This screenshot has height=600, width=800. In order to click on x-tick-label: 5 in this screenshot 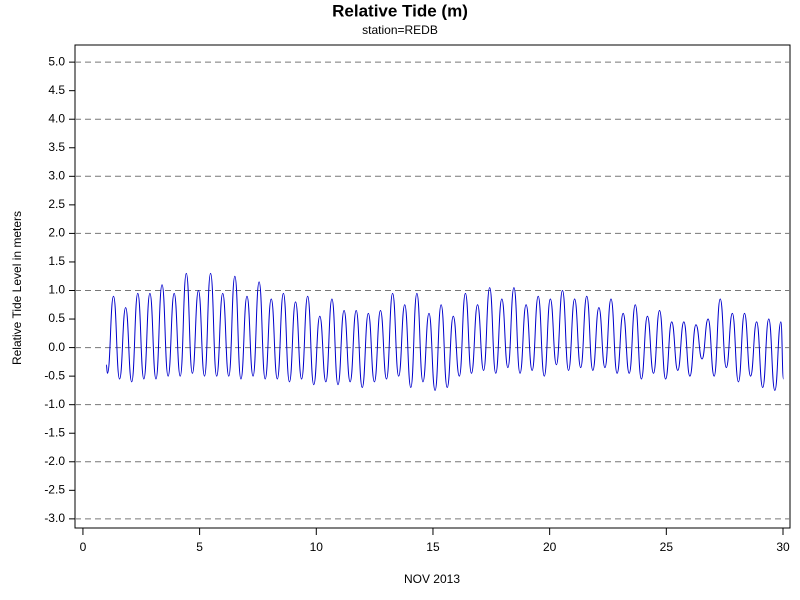, I will do `click(199, 547)`.